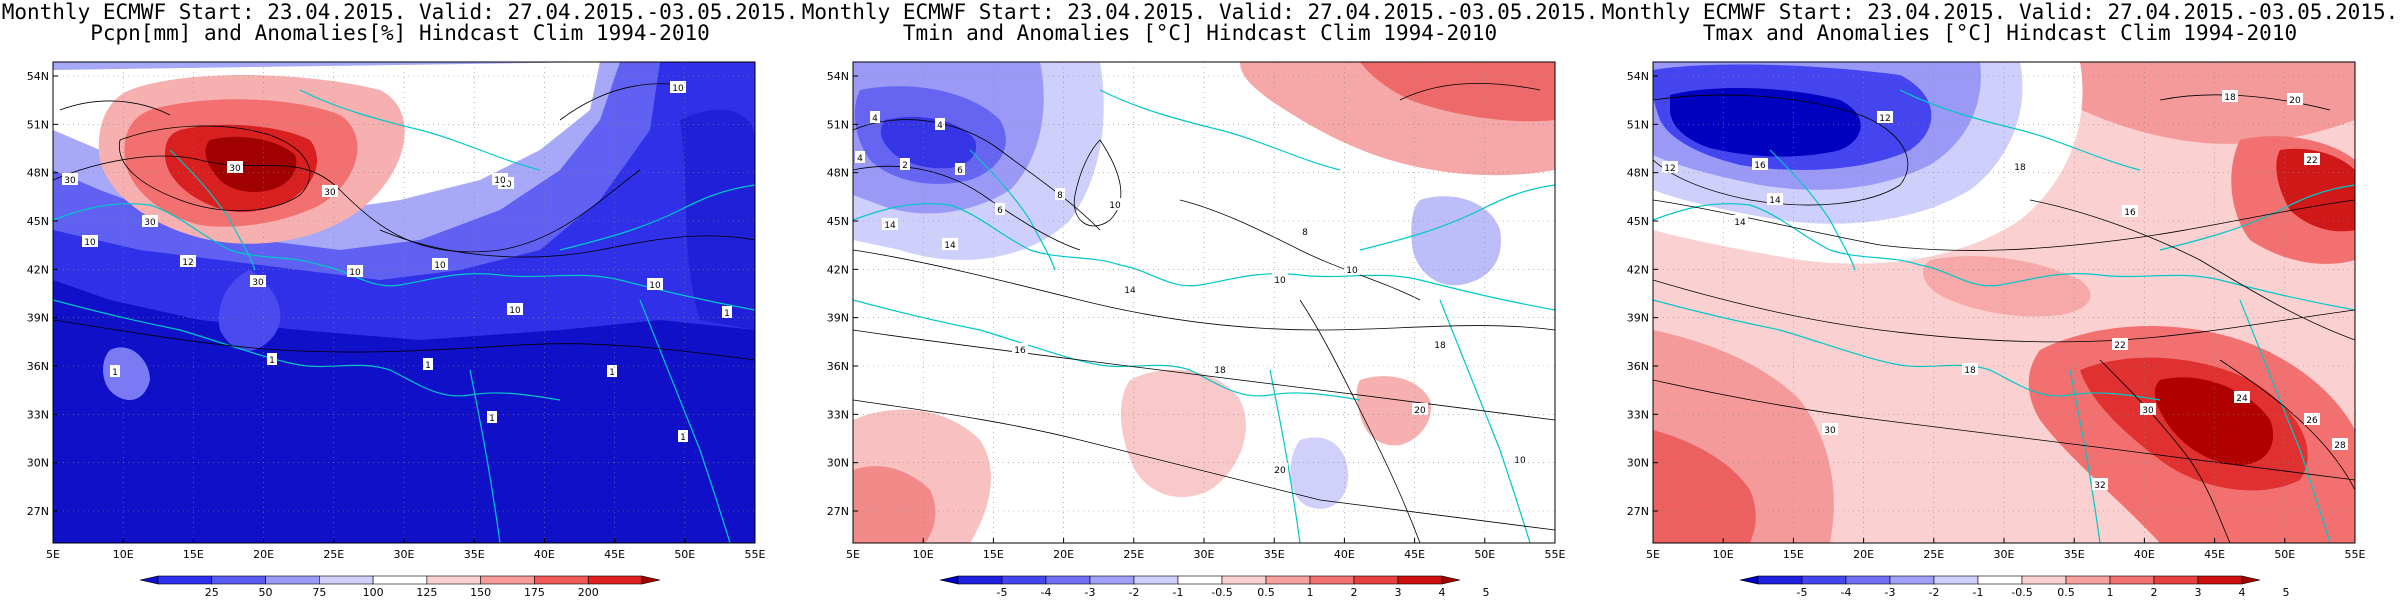  What do you see at coordinates (588, 592) in the screenshot?
I see `colorbar-tick-label: 200` at bounding box center [588, 592].